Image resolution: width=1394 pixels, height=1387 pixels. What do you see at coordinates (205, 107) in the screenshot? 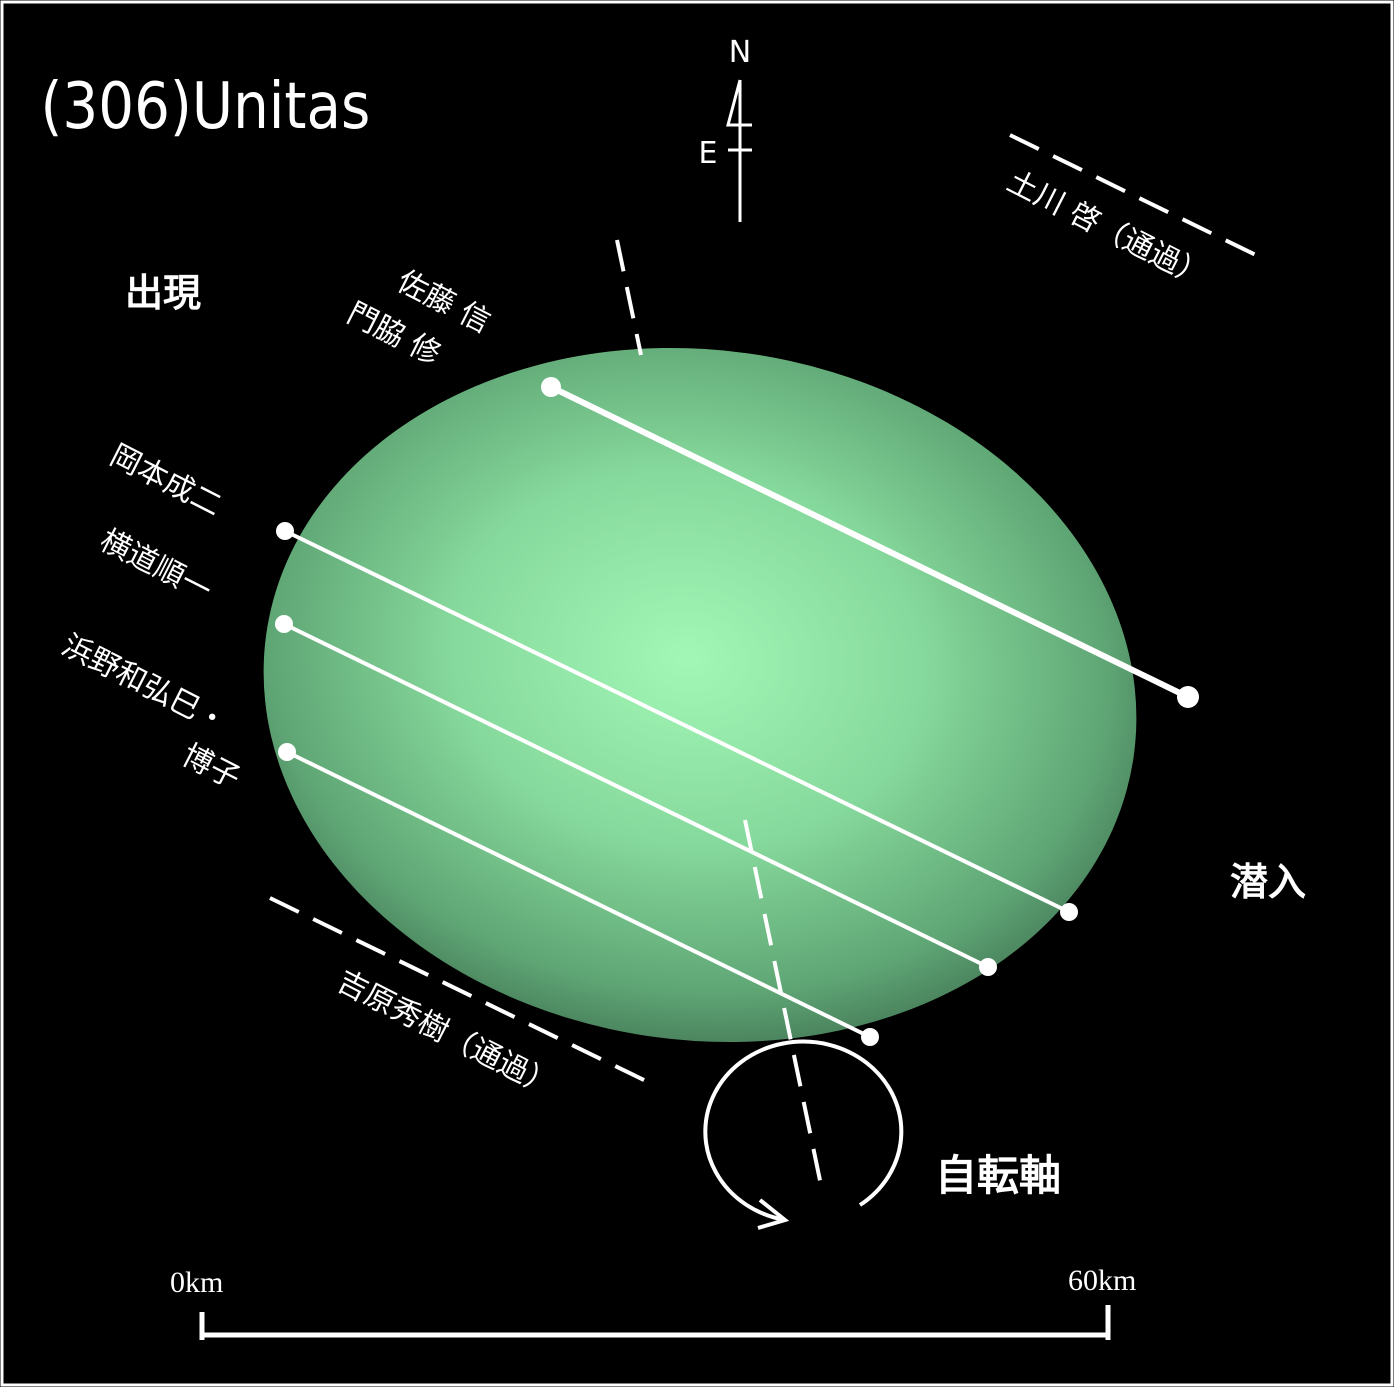
I see `title: (306)Unitas` at bounding box center [205, 107].